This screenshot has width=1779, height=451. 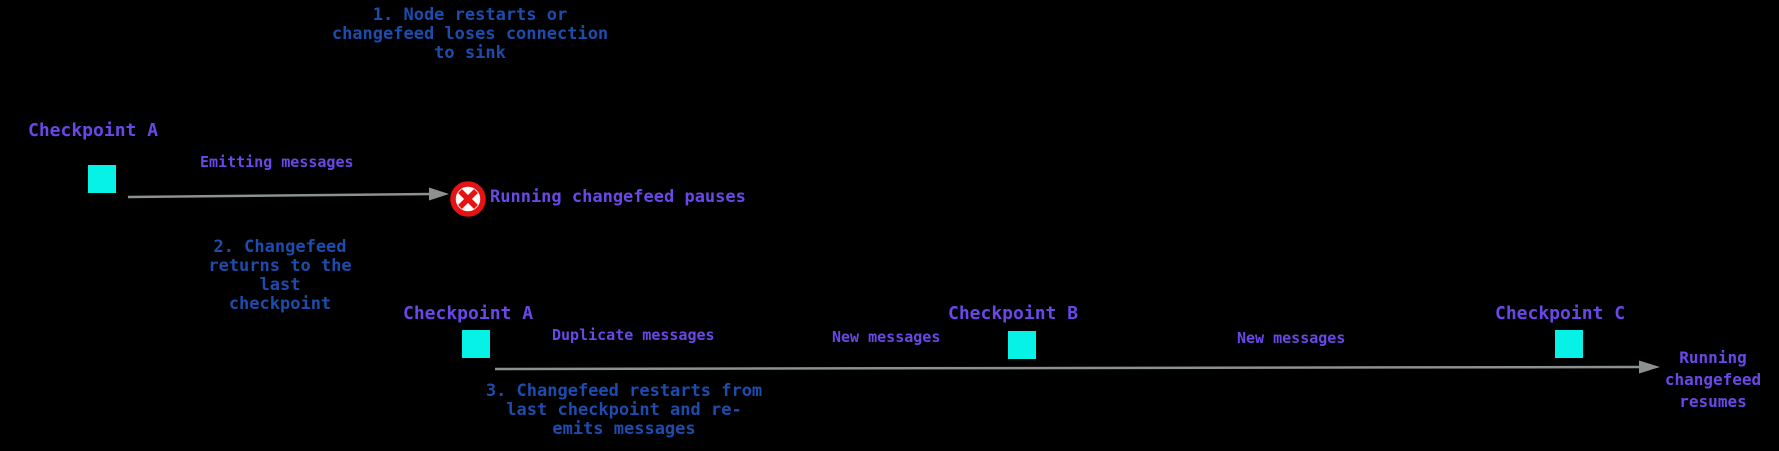 What do you see at coordinates (1560, 313) in the screenshot?
I see `checkpoint-c-label: Checkpoint C` at bounding box center [1560, 313].